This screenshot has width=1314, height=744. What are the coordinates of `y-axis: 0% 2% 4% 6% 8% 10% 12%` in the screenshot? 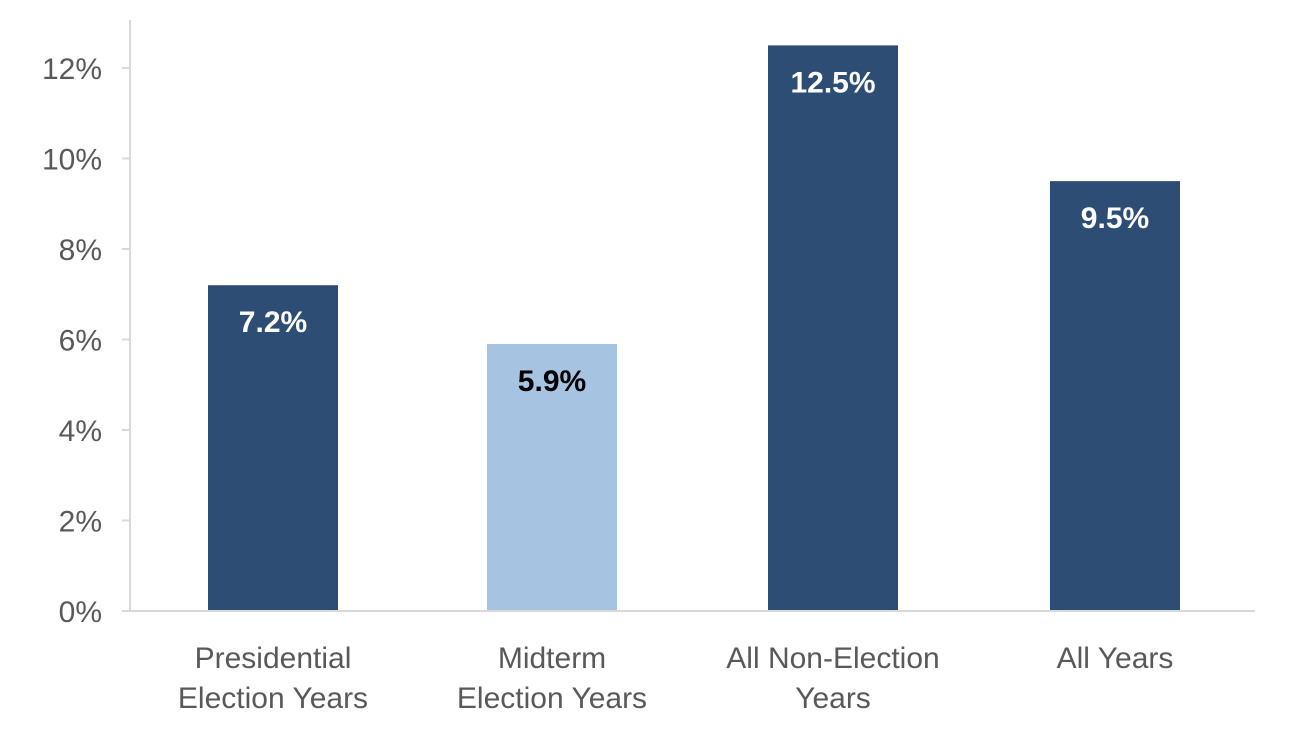 It's located at (86, 324).